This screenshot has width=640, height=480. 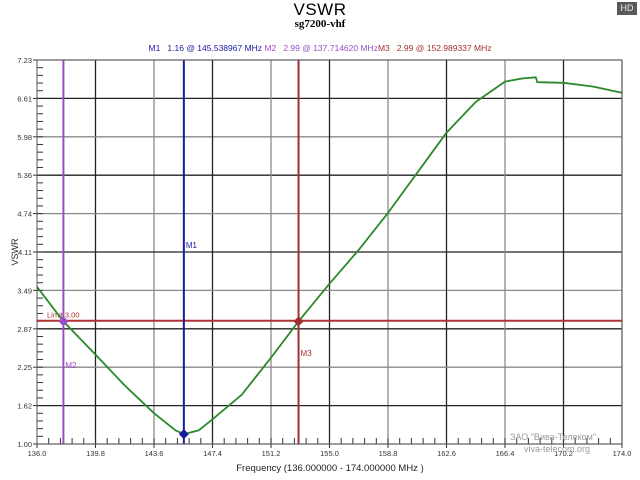 What do you see at coordinates (37, 453) in the screenshot?
I see `x-tick-label: 136.0` at bounding box center [37, 453].